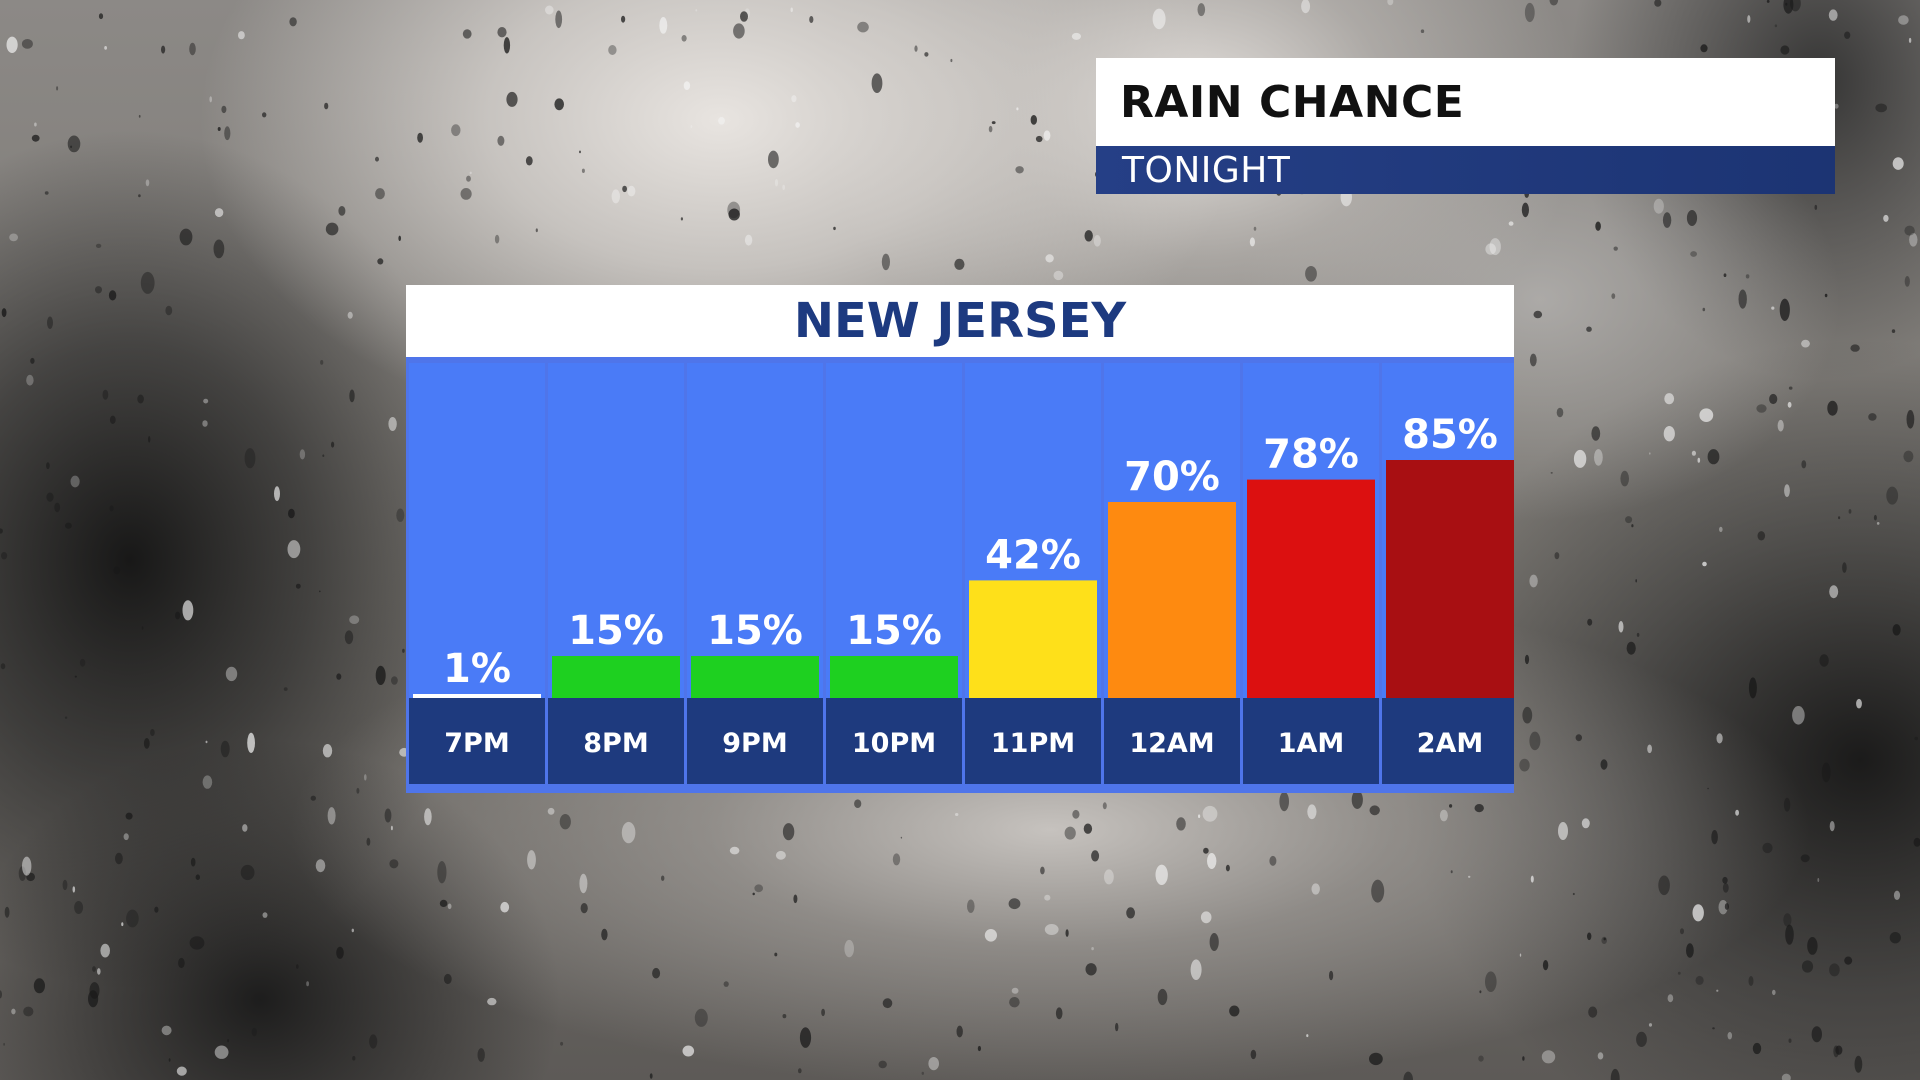 The image size is (1920, 1080). I want to click on chart-title: NEW JERSEY, so click(960, 321).